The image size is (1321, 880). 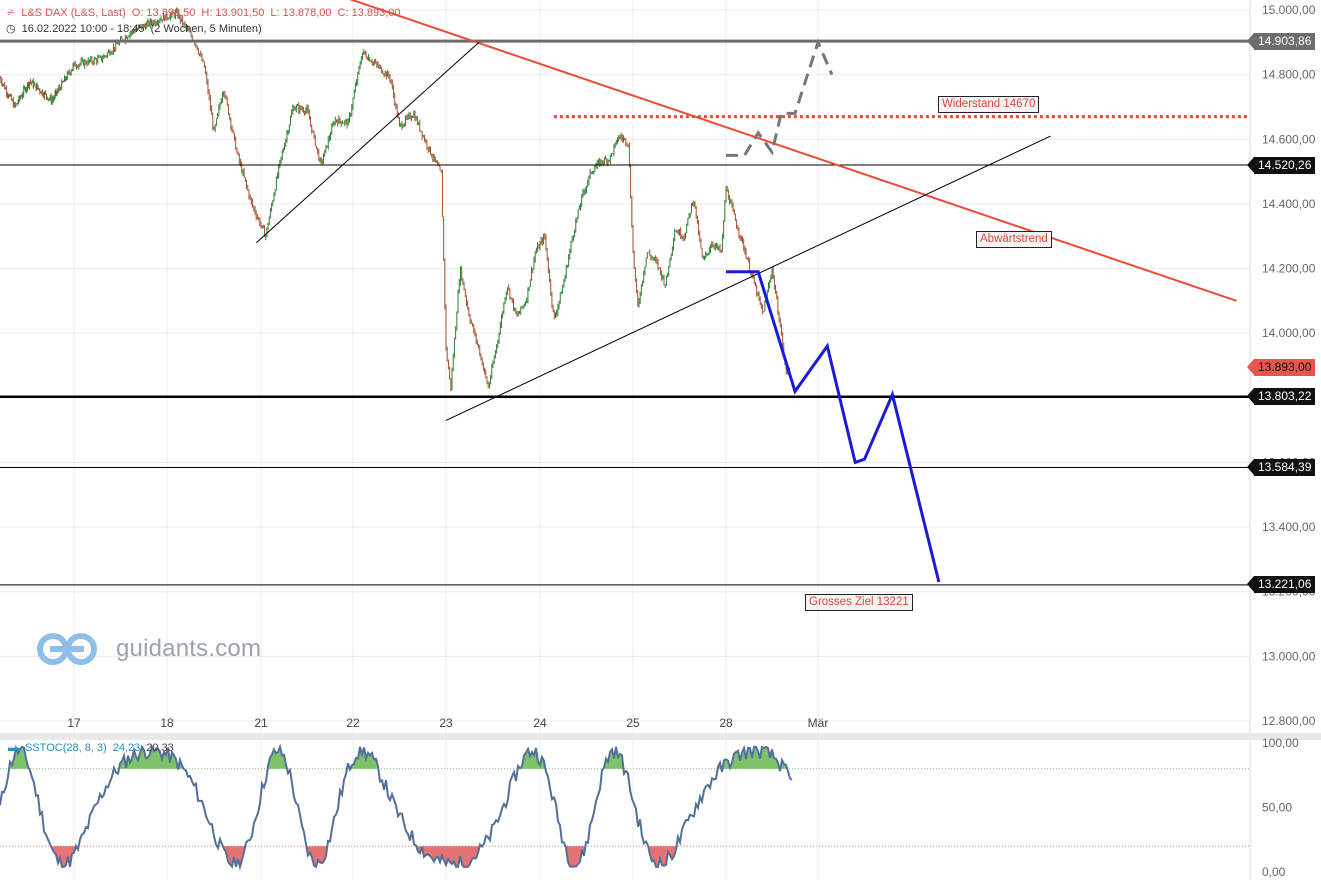 I want to click on price-tag-level: 13.221,06, so click(x=1281, y=585).